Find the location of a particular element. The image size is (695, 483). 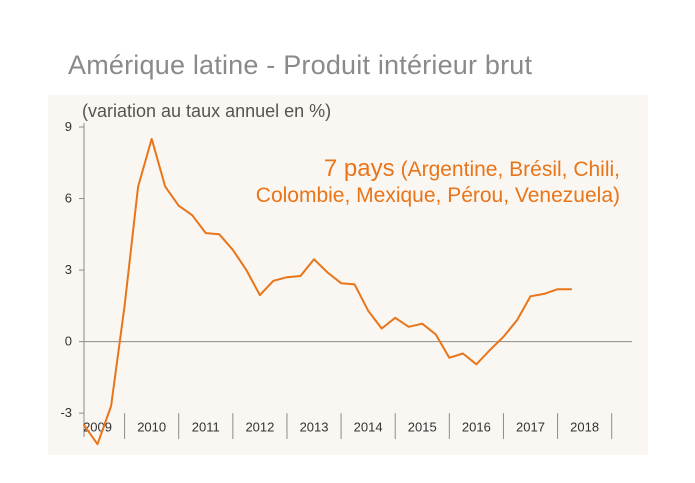

y-tick-label: 3 is located at coordinates (68, 269).